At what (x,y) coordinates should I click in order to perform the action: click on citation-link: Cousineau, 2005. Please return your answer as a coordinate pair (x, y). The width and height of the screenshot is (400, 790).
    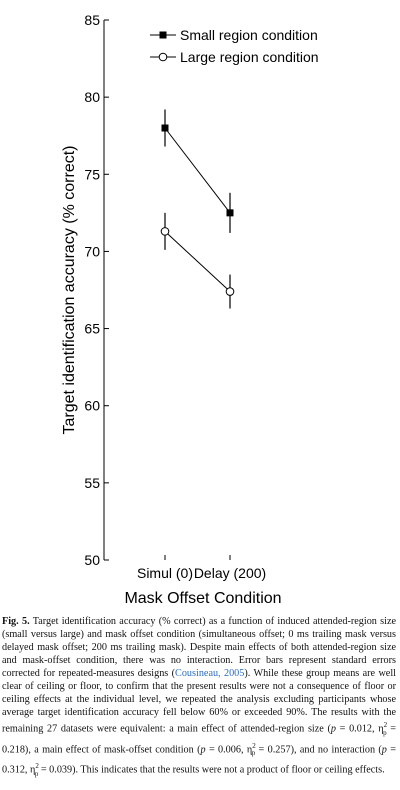
    Looking at the image, I should click on (210, 674).